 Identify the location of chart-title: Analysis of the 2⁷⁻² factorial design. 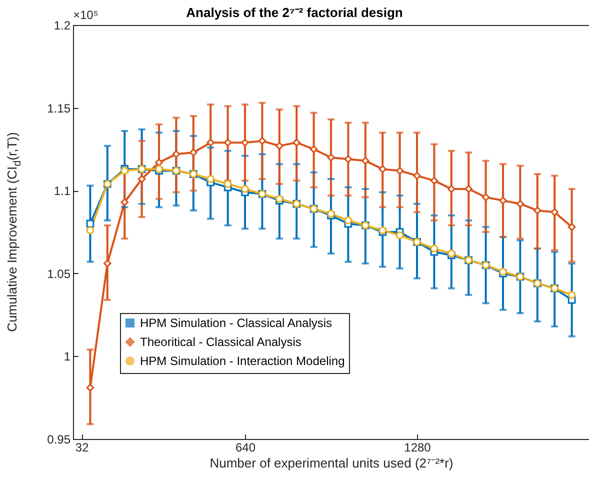
(294, 12).